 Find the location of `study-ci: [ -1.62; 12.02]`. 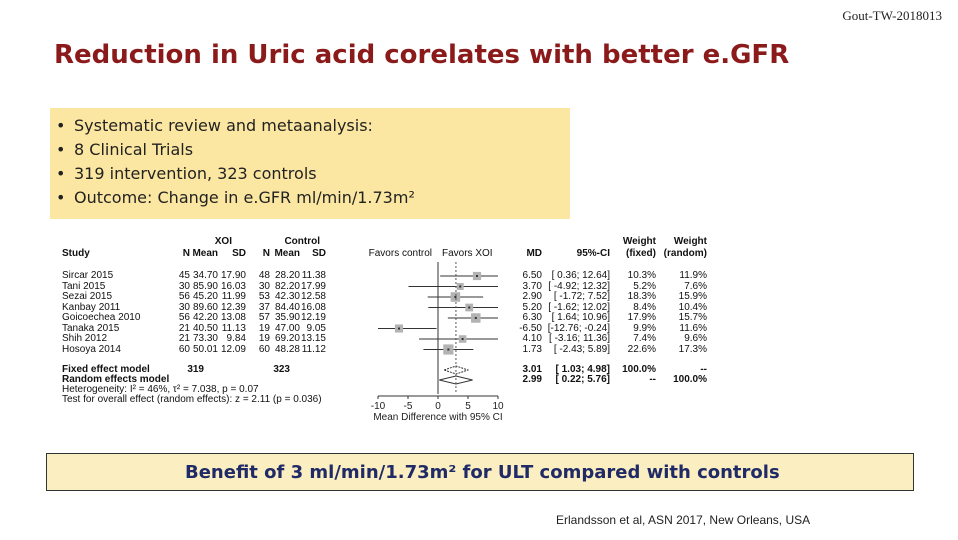

study-ci: [ -1.62; 12.02] is located at coordinates (579, 307).